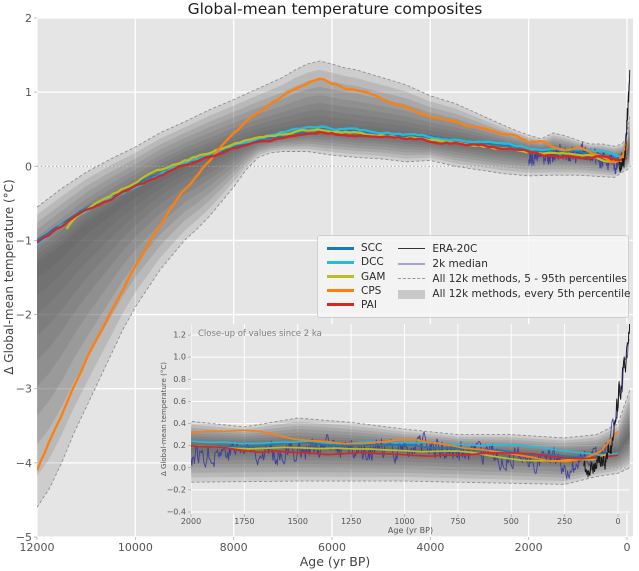 The height and width of the screenshot is (571, 639). I want to click on chart-title: Global-mean temperature composites, so click(335, 9).